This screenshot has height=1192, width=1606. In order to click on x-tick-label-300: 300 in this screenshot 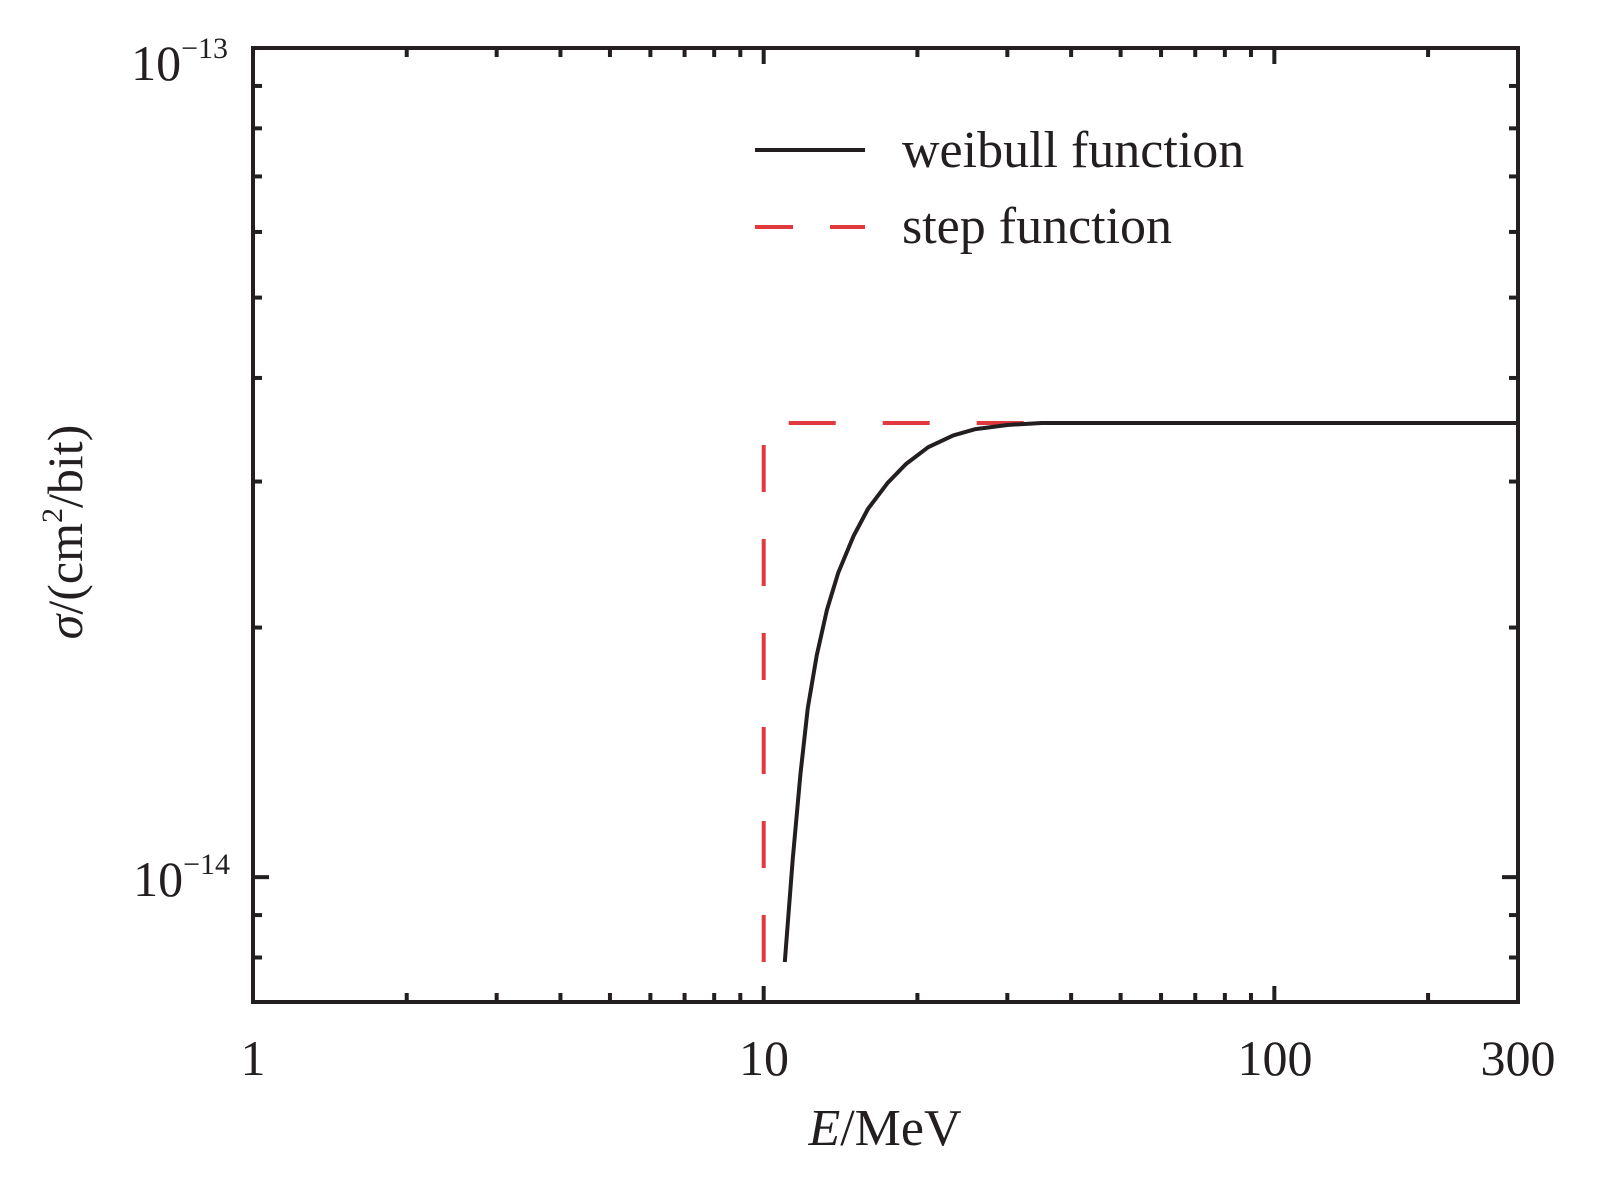, I will do `click(1518, 1058)`.